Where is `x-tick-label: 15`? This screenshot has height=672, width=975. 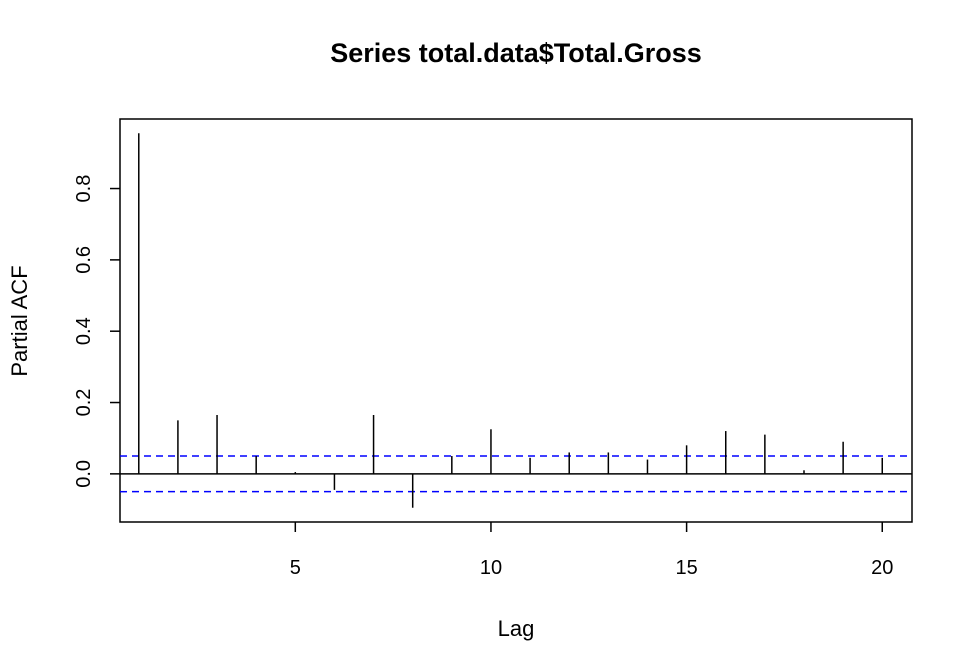
x-tick-label: 15 is located at coordinates (686, 568).